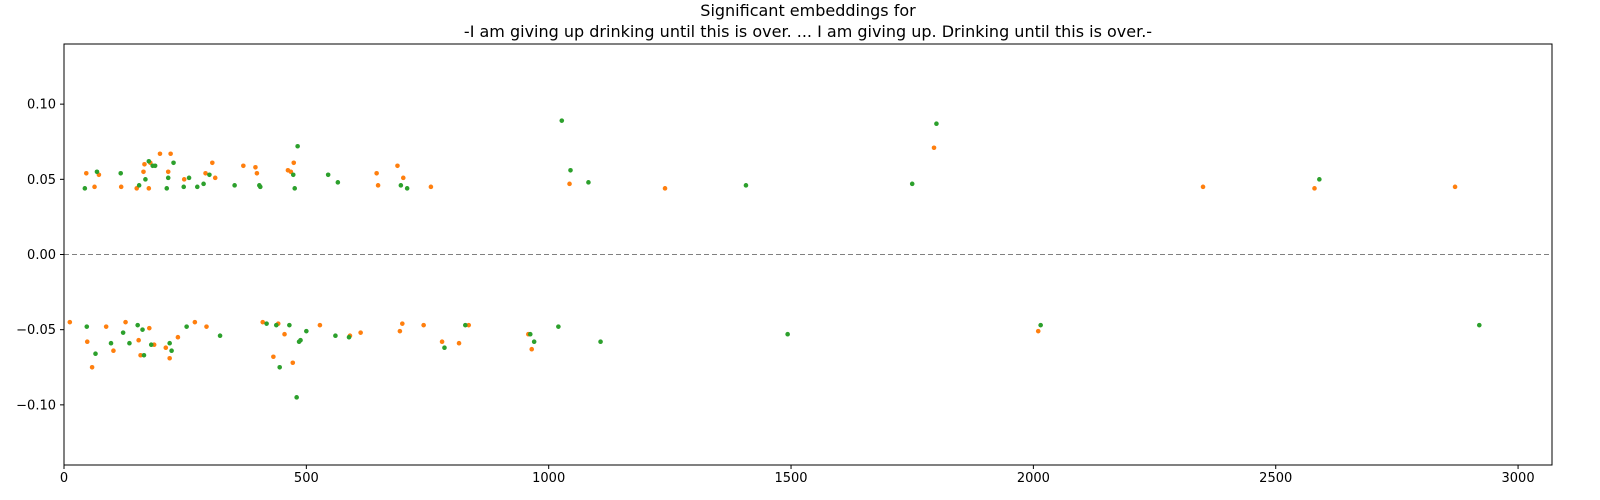 The height and width of the screenshot is (500, 1600). I want to click on x-tick-label: 1500, so click(790, 478).